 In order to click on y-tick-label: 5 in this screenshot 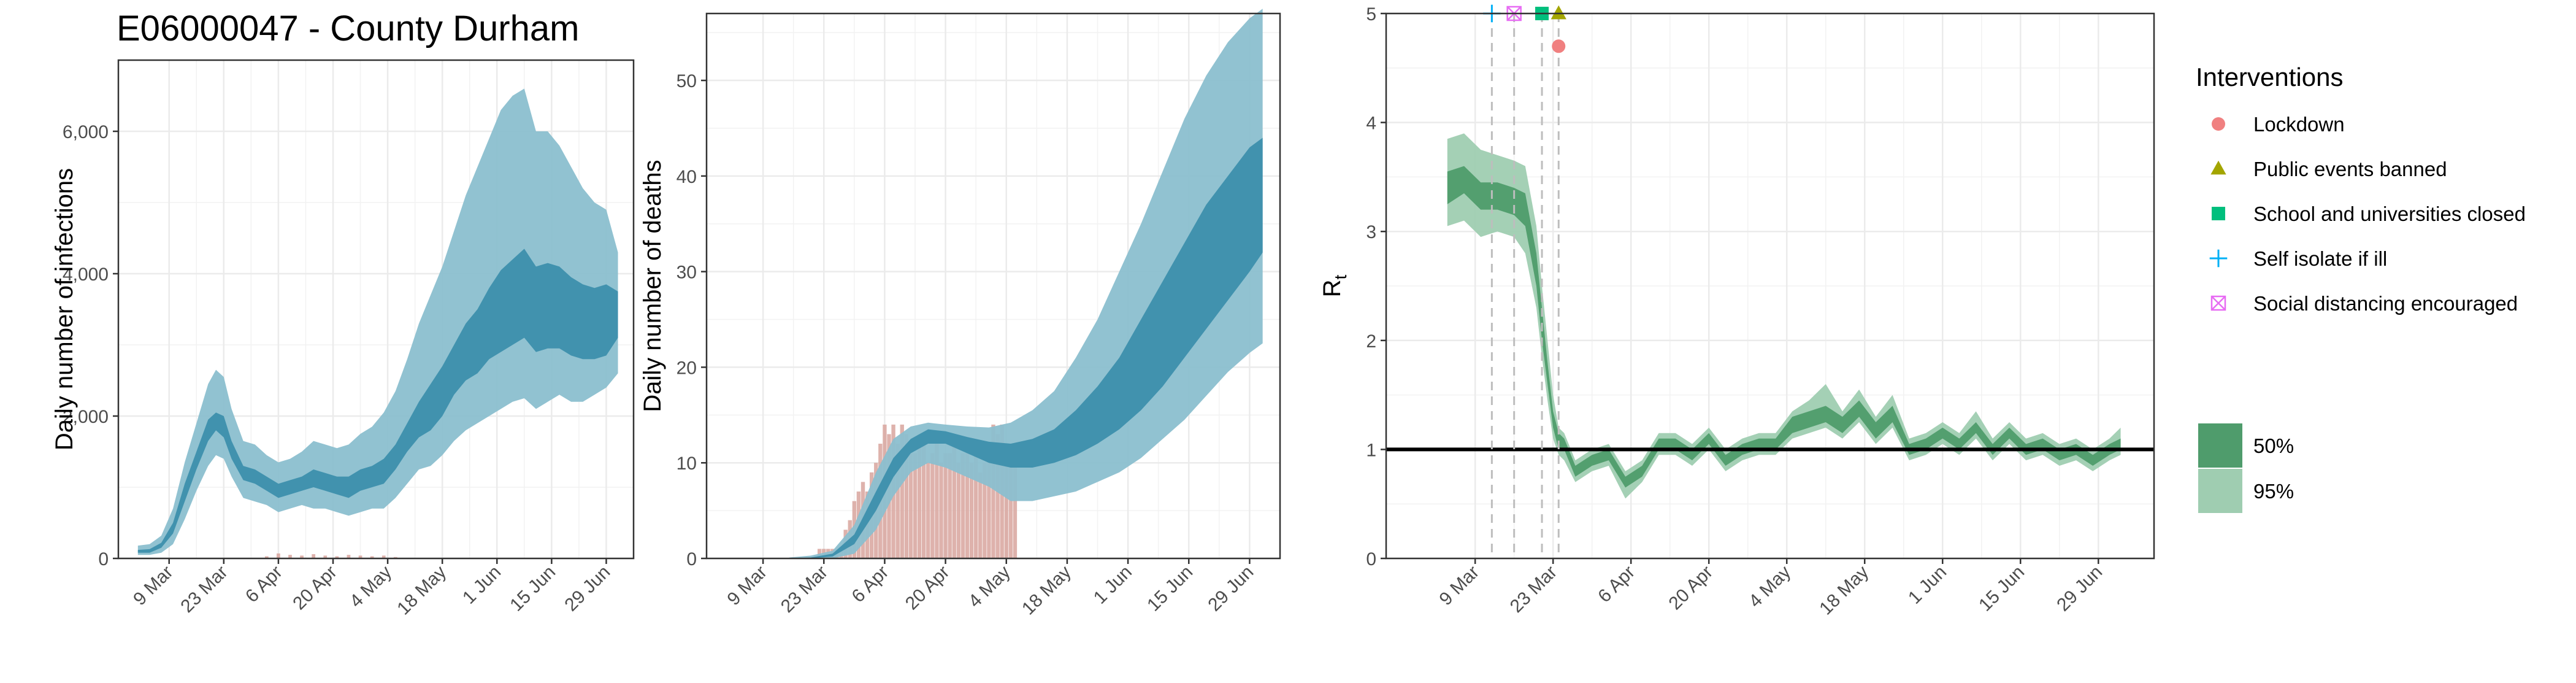, I will do `click(1371, 14)`.